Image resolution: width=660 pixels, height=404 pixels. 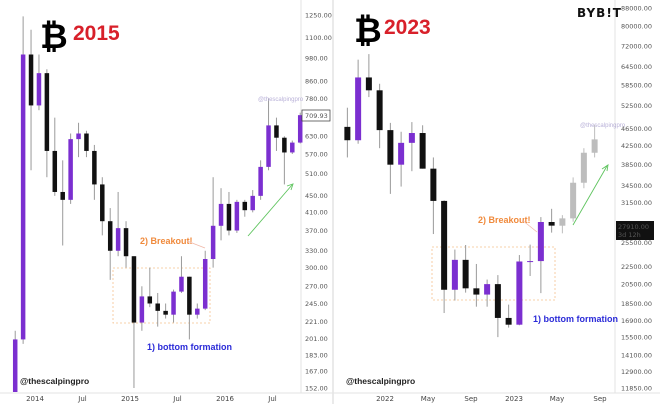 What do you see at coordinates (583, 168) in the screenshot?
I see `projection-candle` at bounding box center [583, 168].